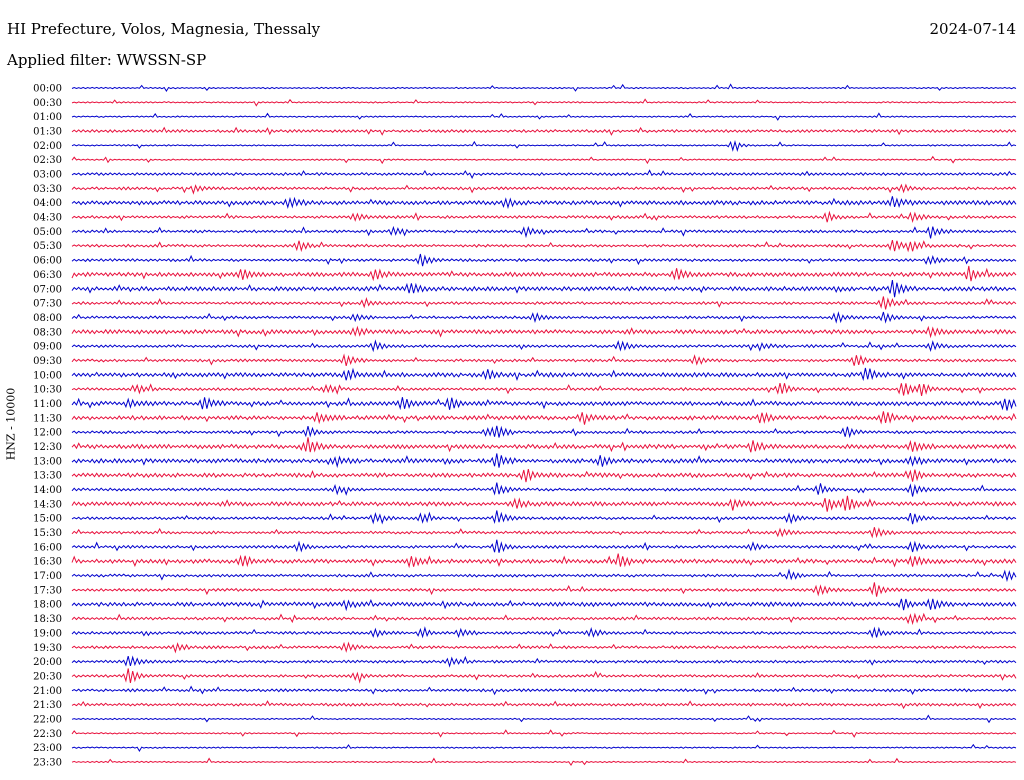  I want to click on time-label-0230: 02:30, so click(47, 160).